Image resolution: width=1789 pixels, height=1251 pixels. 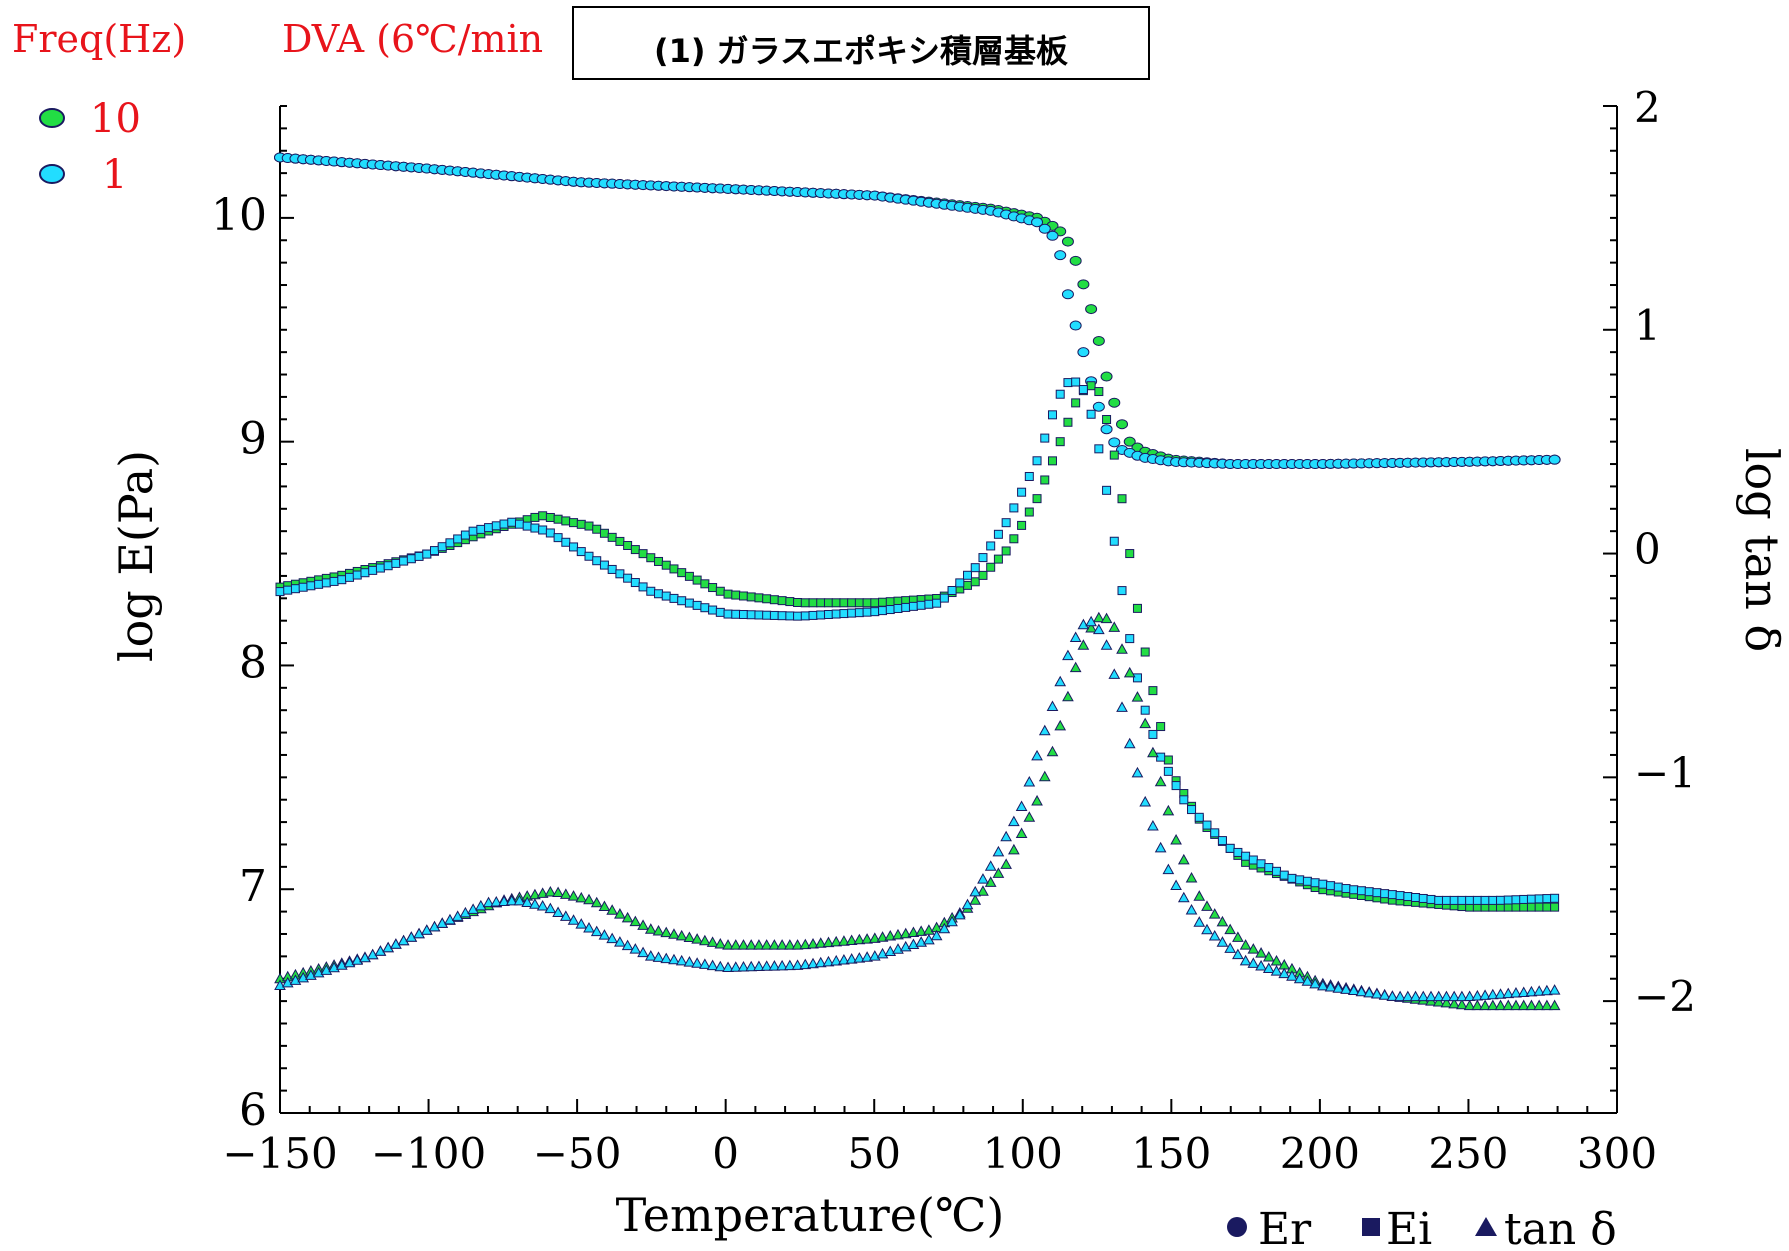 What do you see at coordinates (253, 439) in the screenshot?
I see `y-tick-label: 9` at bounding box center [253, 439].